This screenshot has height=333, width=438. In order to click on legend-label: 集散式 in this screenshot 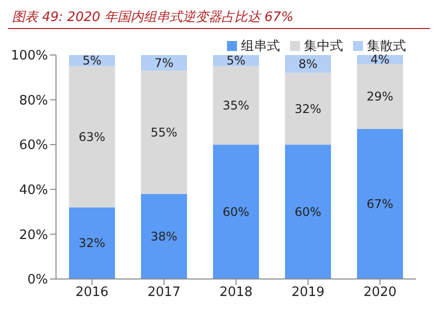, I will do `click(386, 46)`.